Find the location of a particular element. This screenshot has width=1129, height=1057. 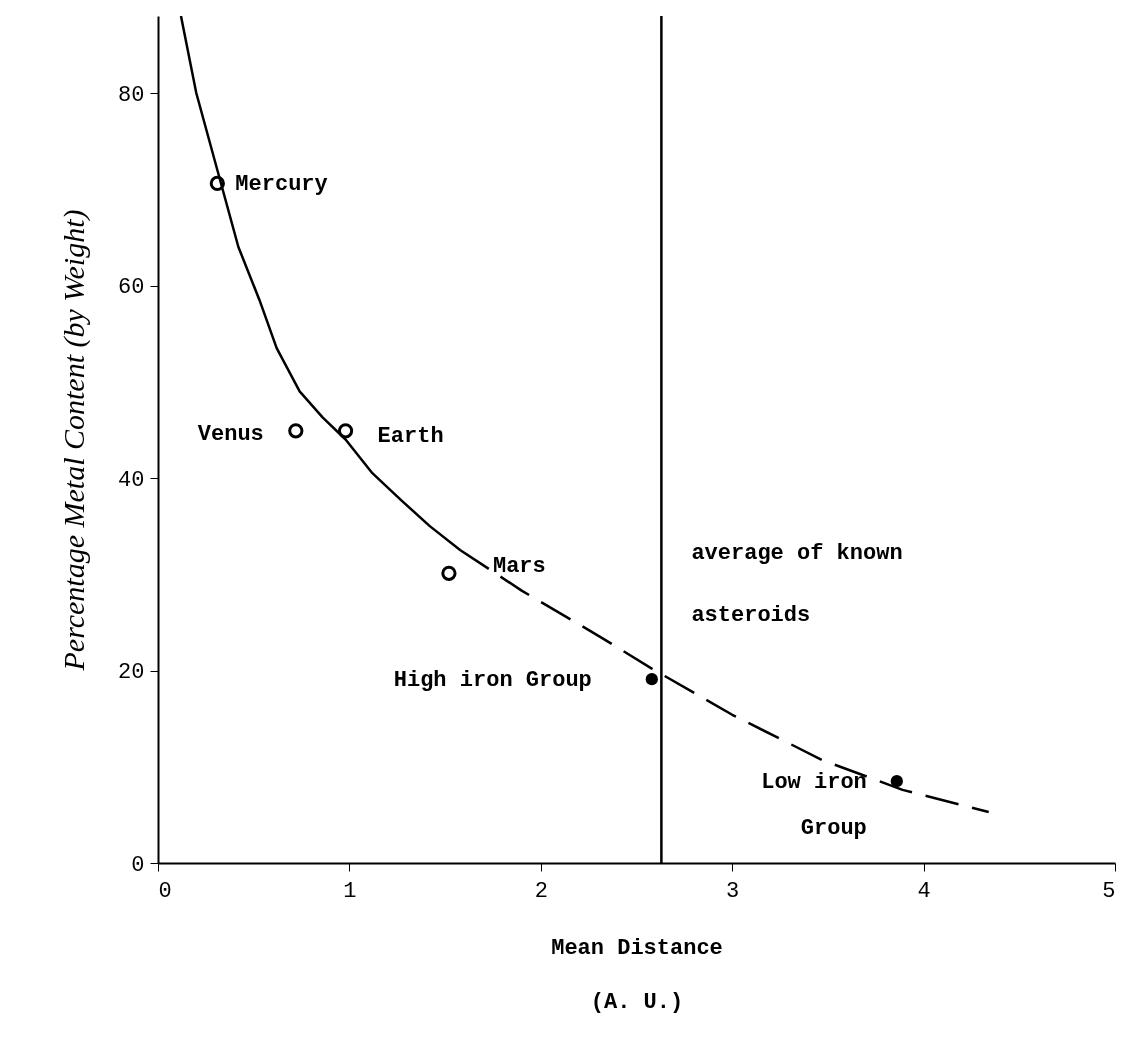

y-tick-label: 60 is located at coordinates (131, 287).